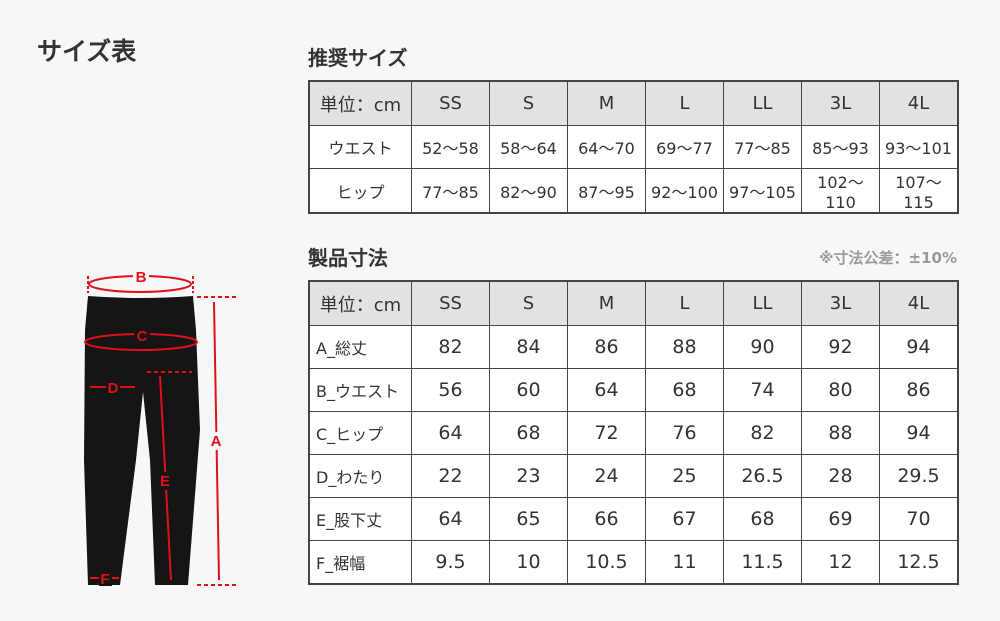 The width and height of the screenshot is (1000, 621). Describe the element at coordinates (360, 562) in the screenshot. I see `row-label: F_裾幅` at that location.